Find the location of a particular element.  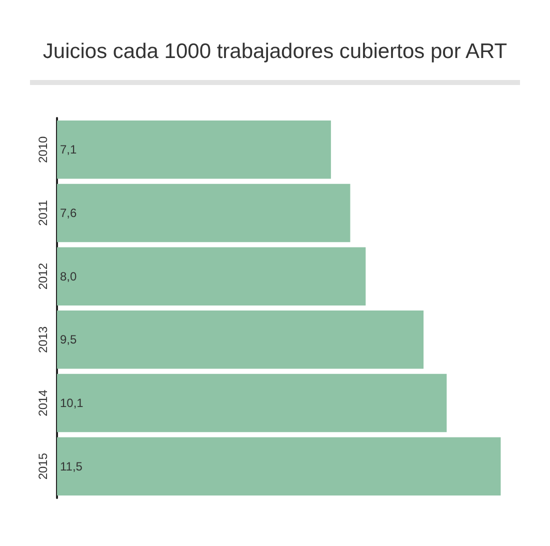

y-tick-label: 2011 is located at coordinates (43, 213).